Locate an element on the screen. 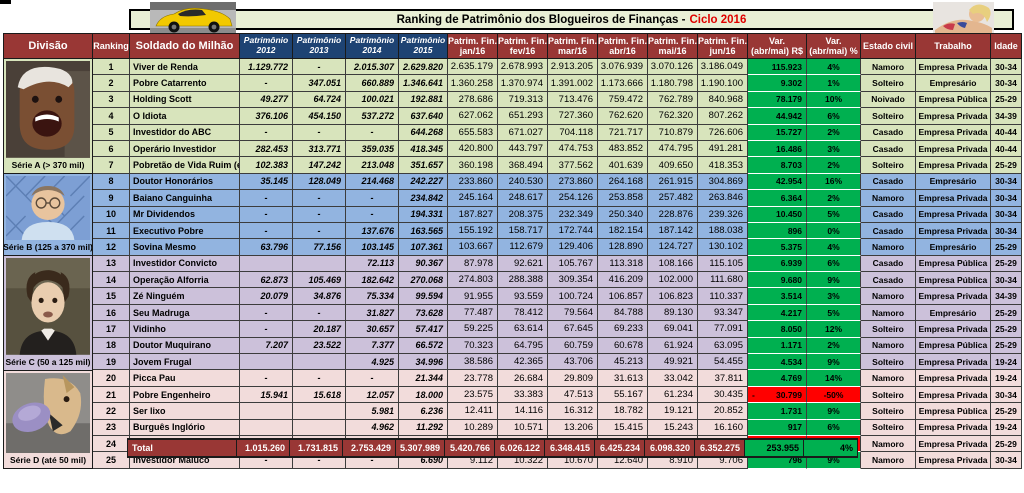 Image resolution: width=1024 pixels, height=493 pixels. cell-var-rs: 1.731 is located at coordinates (777, 411).